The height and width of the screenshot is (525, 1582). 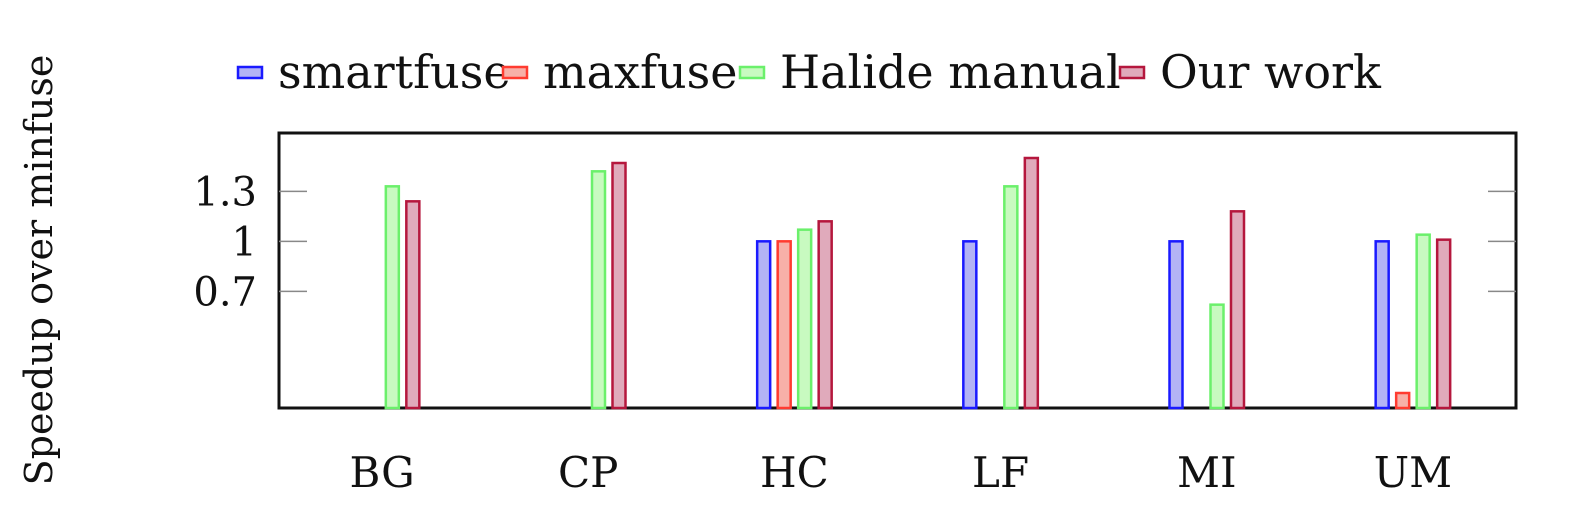 What do you see at coordinates (225, 192) in the screenshot?
I see `y-tick-label: 1.3` at bounding box center [225, 192].